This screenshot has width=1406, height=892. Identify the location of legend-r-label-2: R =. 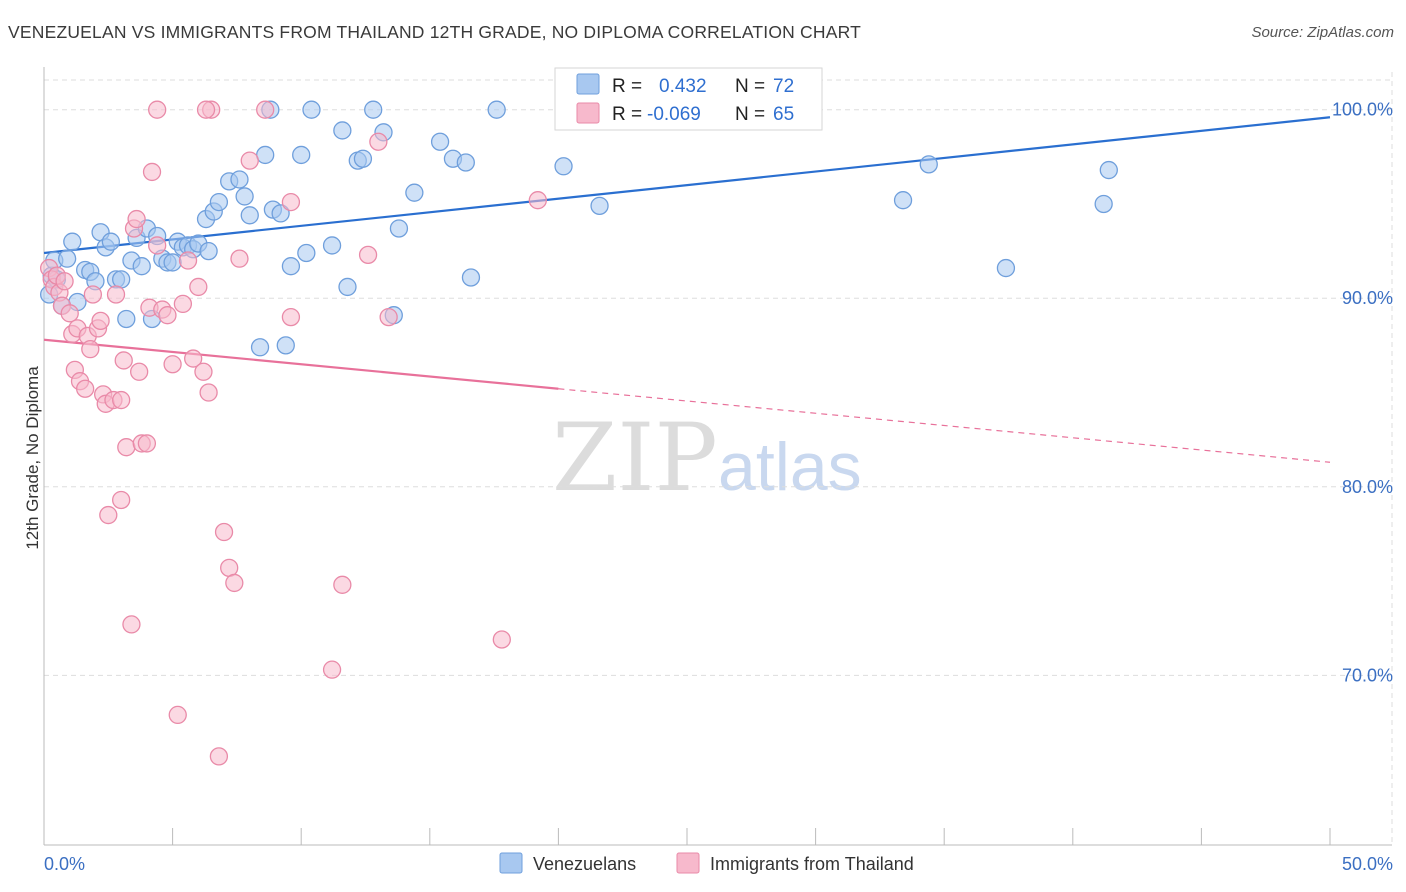
(627, 114).